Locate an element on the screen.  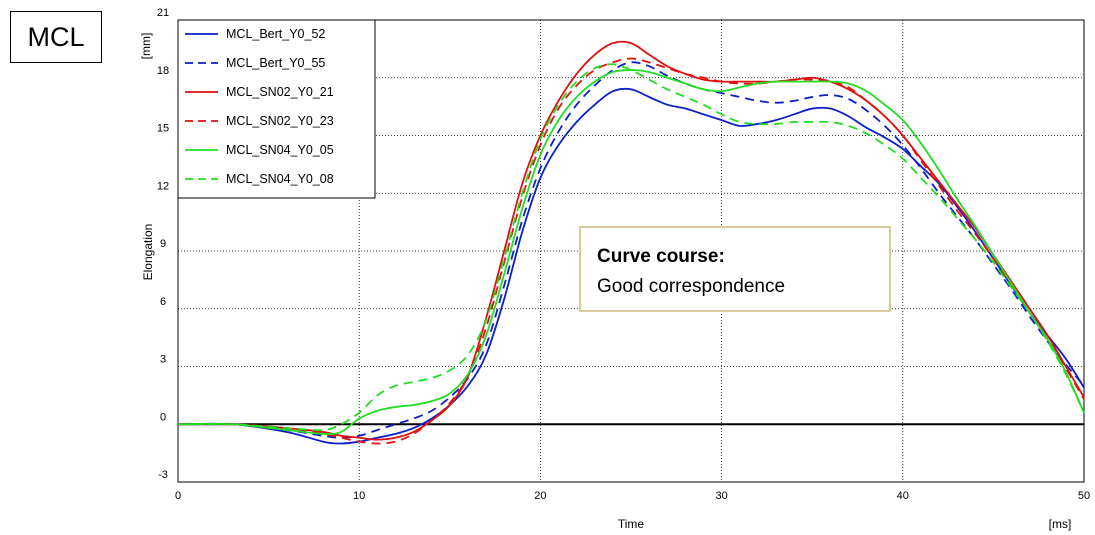
annotation-frame is located at coordinates (735, 269).